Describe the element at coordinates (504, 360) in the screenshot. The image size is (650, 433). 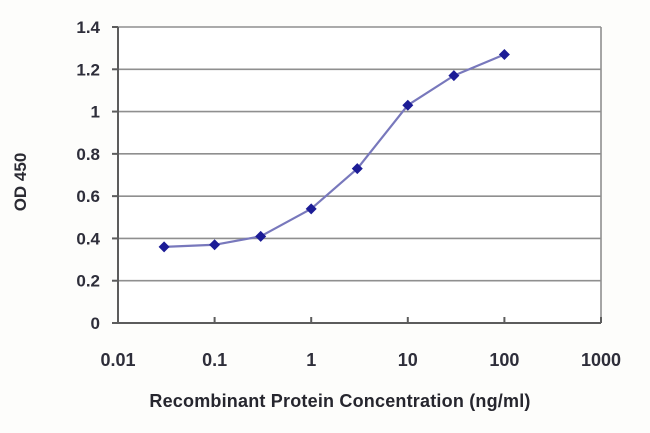
I see `x-tick-label-100: 100` at that location.